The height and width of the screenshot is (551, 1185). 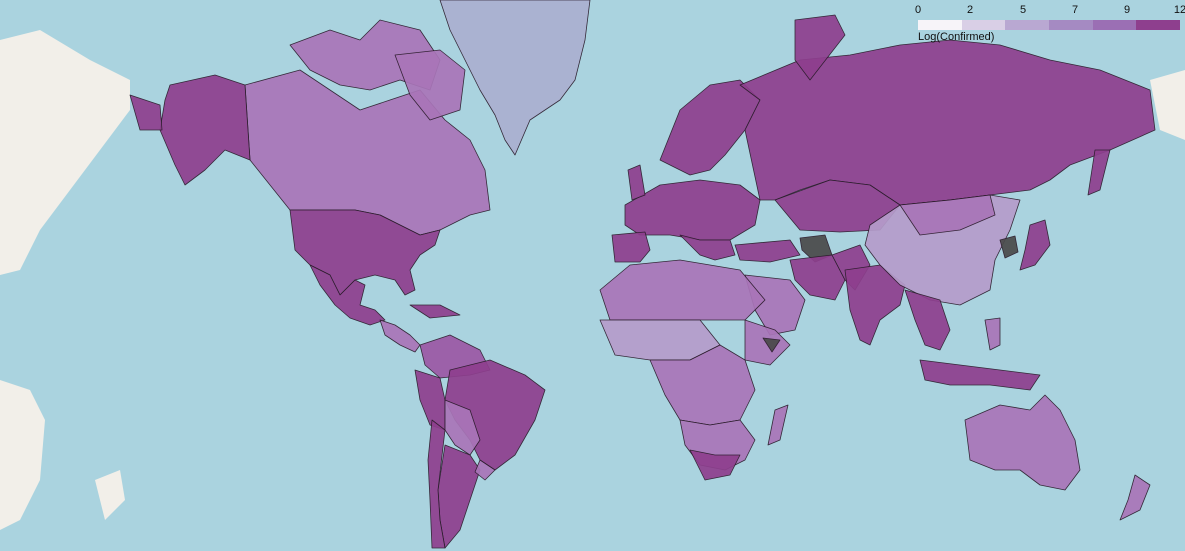 What do you see at coordinates (1049, 11) in the screenshot?
I see `legend-ticks: 0 2 5 7 9 12` at bounding box center [1049, 11].